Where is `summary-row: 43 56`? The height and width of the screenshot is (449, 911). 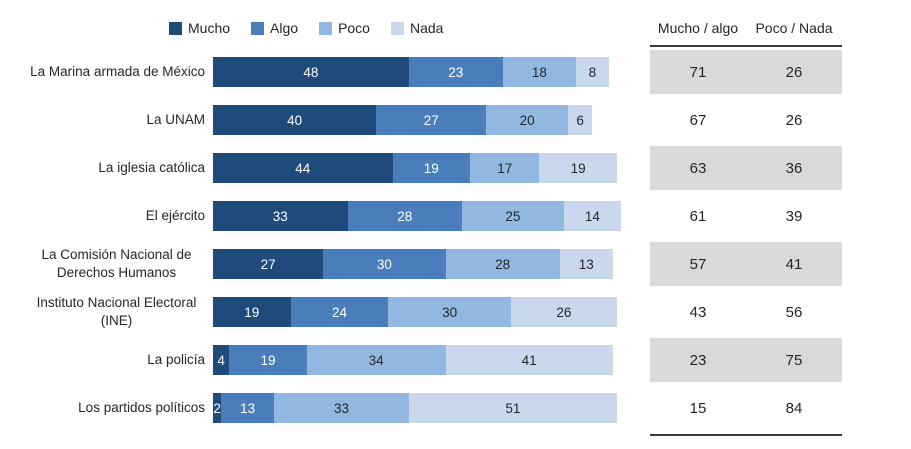
summary-row: 43 56 is located at coordinates (746, 312).